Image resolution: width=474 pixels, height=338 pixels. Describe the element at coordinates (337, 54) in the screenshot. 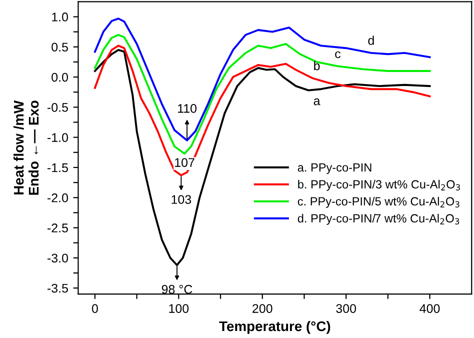

I see `annotation: c` at that location.